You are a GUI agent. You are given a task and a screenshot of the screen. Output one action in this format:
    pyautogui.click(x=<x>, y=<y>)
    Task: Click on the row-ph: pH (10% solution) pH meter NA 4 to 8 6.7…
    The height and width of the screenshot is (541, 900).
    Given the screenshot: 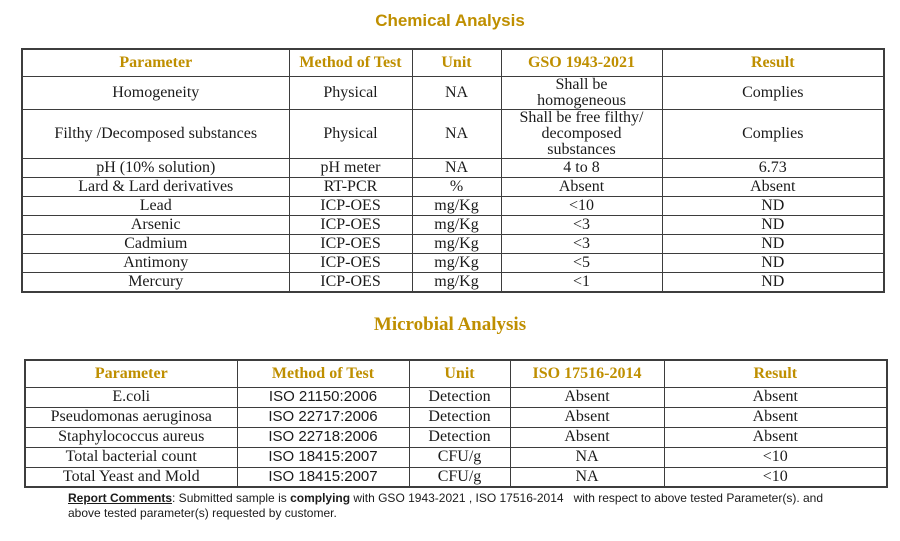 What is the action you would take?
    pyautogui.click(x=453, y=168)
    